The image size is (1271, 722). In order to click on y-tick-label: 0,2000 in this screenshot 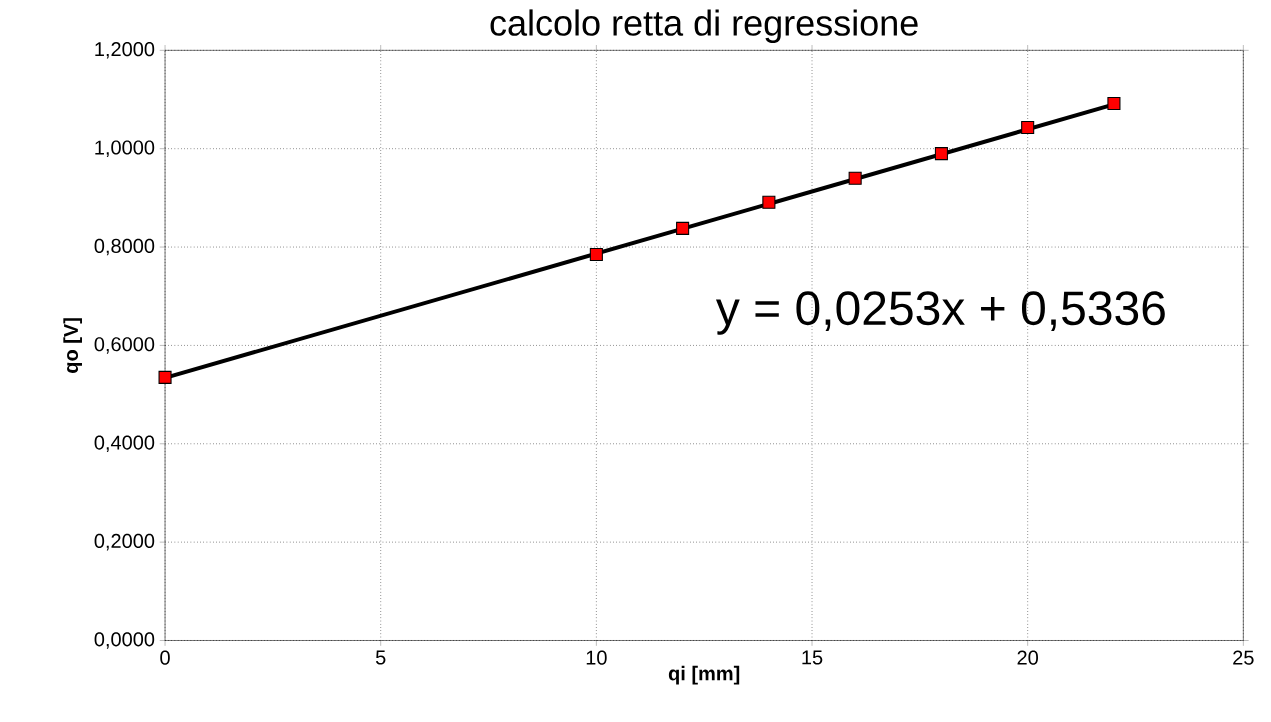, I will do `click(124, 542)`.